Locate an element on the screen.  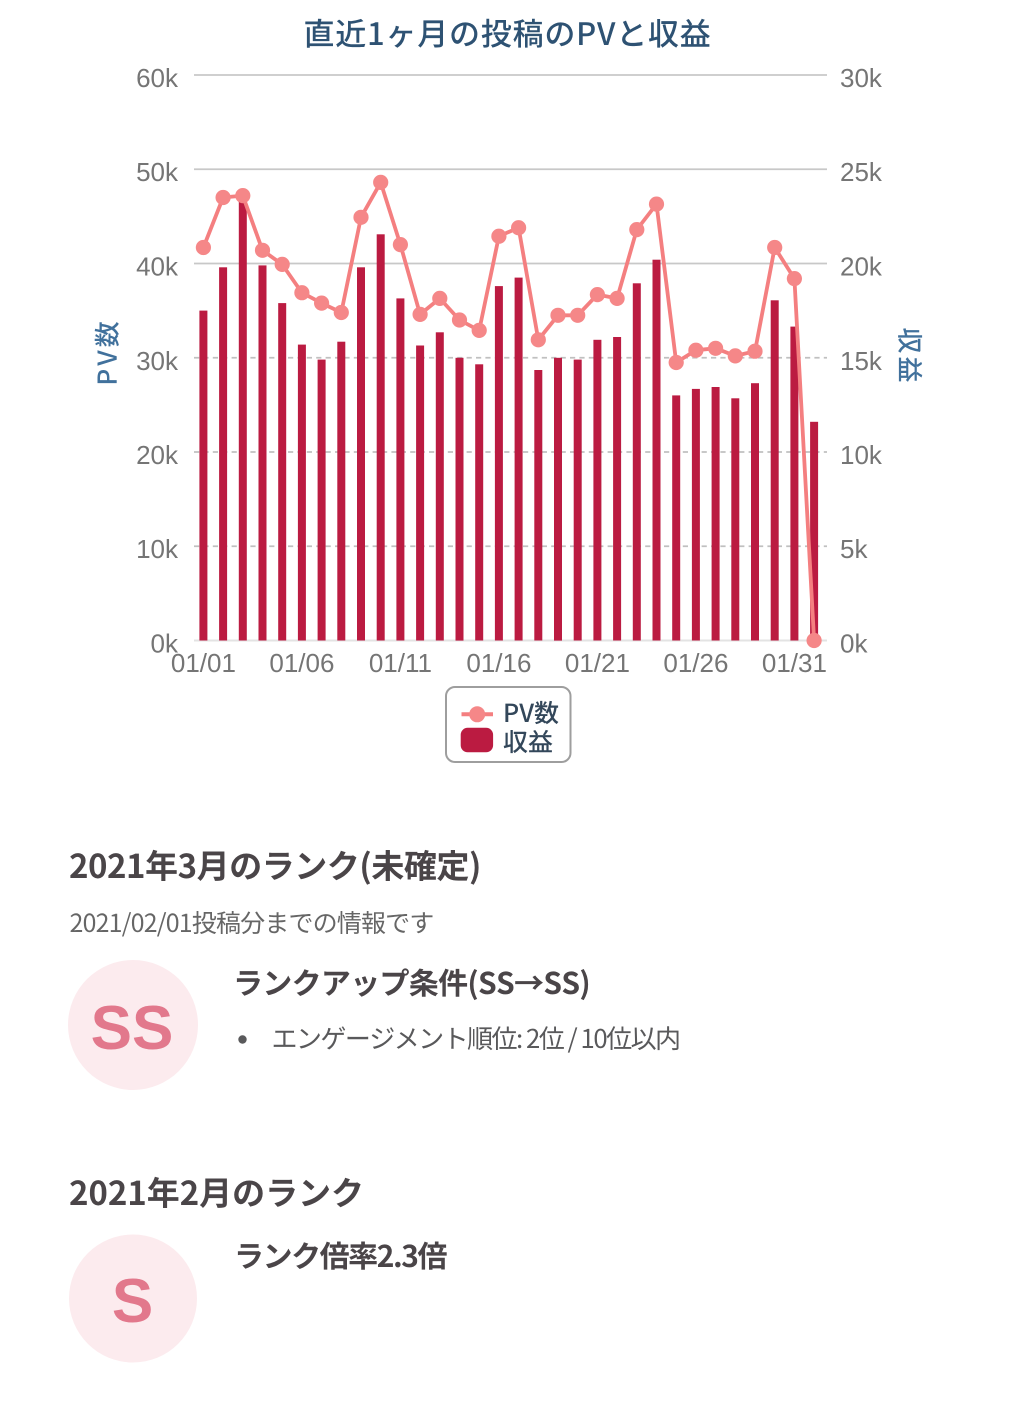
svg-text: S is located at coordinates (132, 1301).